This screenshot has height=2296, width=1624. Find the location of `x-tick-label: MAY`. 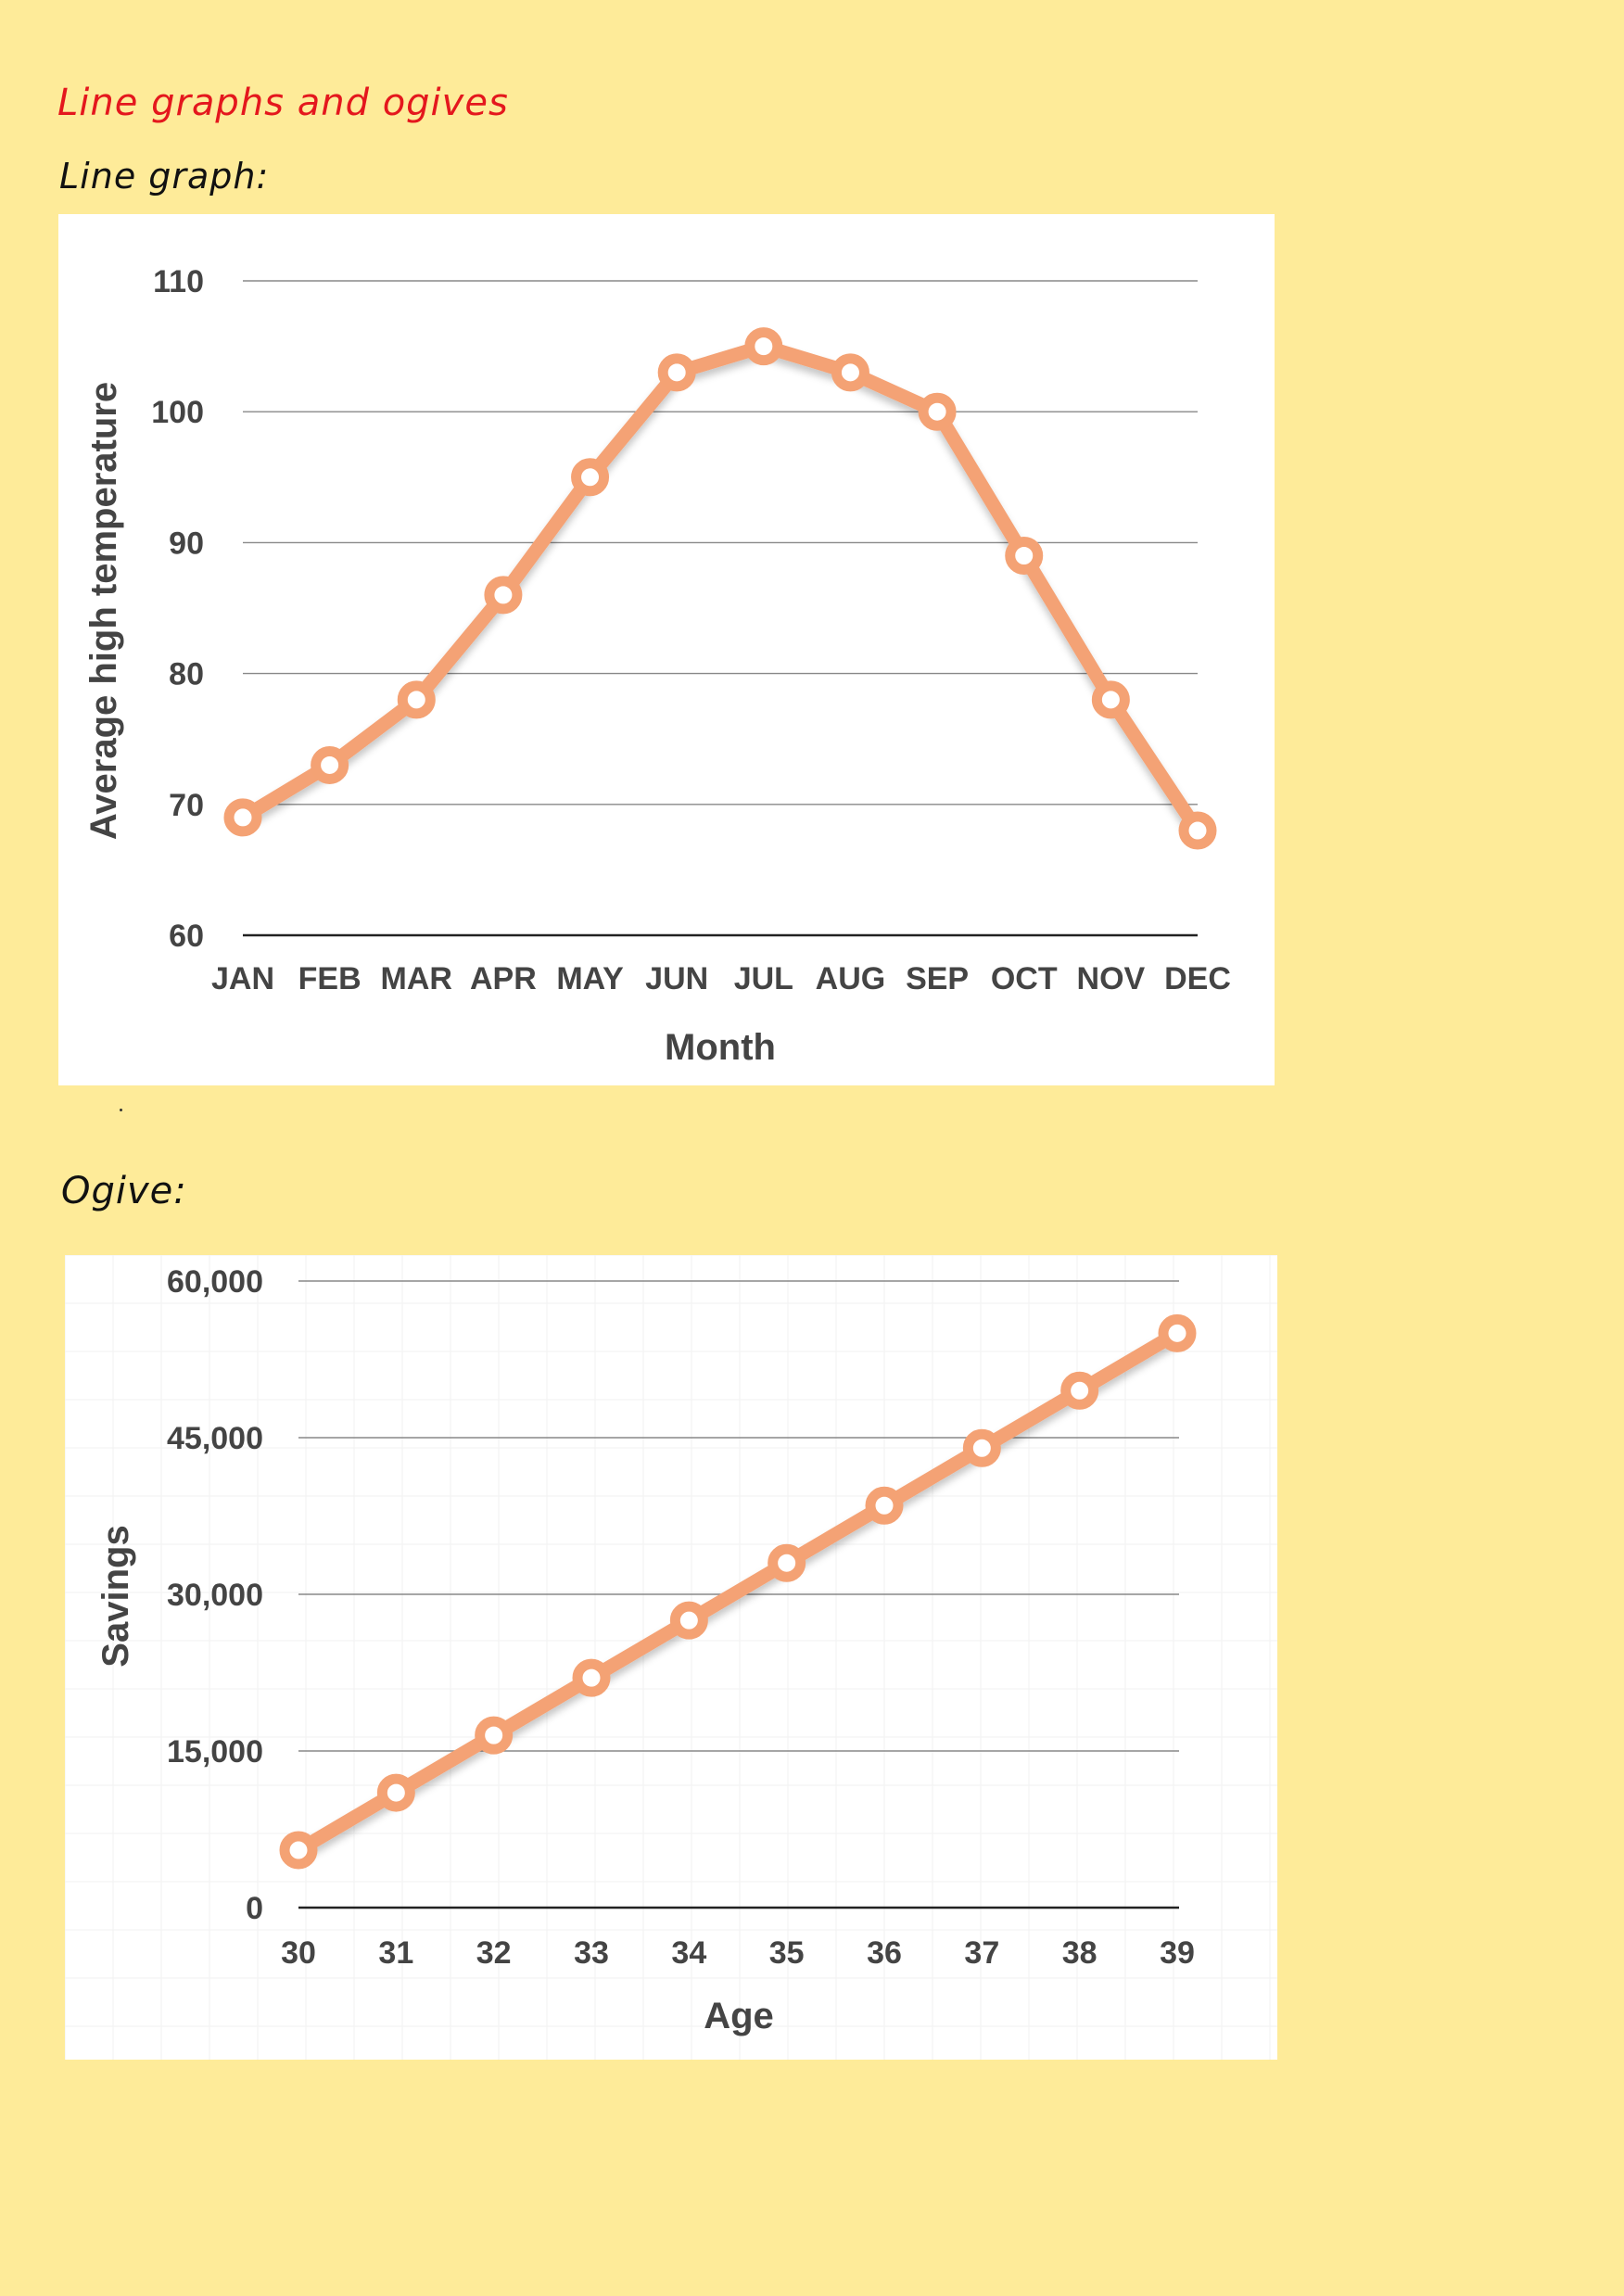

x-tick-label: MAY is located at coordinates (590, 978).